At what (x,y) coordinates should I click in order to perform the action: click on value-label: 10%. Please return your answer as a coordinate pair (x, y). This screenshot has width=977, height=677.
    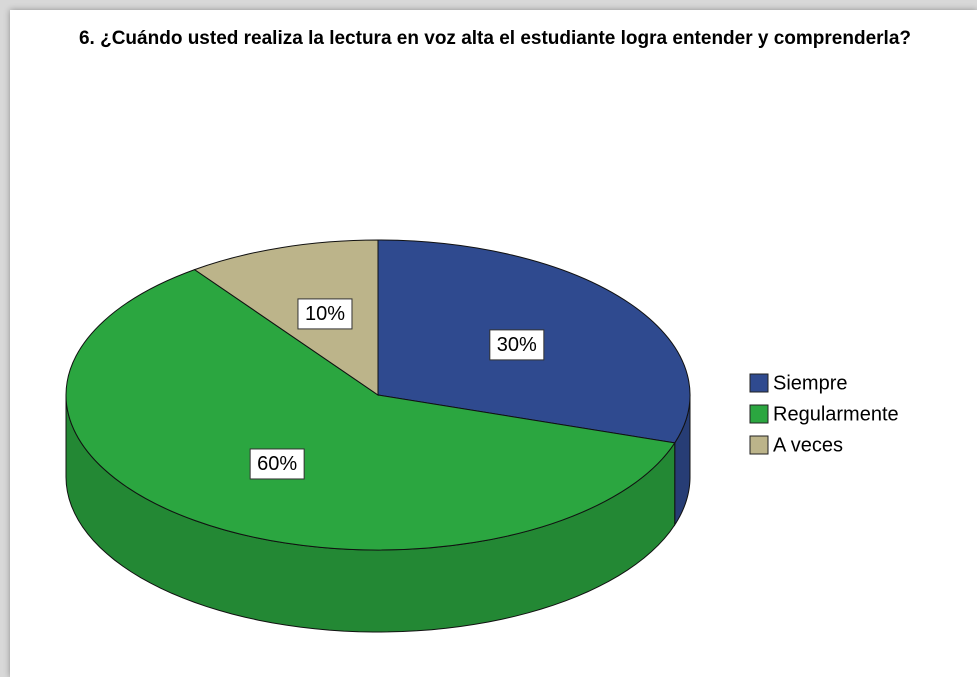
    Looking at the image, I should click on (325, 314).